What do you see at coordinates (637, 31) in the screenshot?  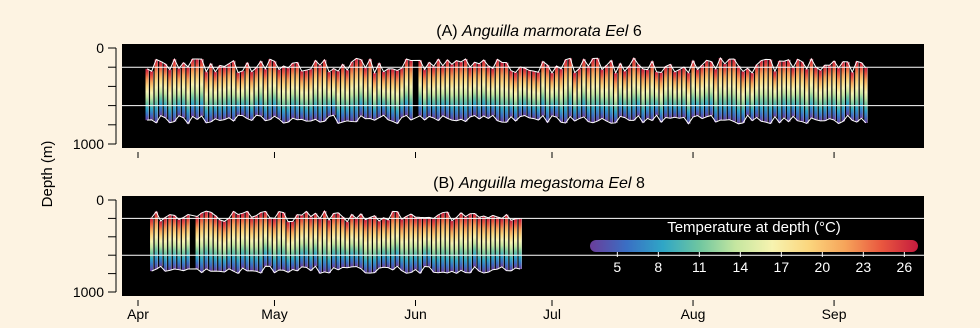 I see `panel-a-eel-number: 6` at bounding box center [637, 31].